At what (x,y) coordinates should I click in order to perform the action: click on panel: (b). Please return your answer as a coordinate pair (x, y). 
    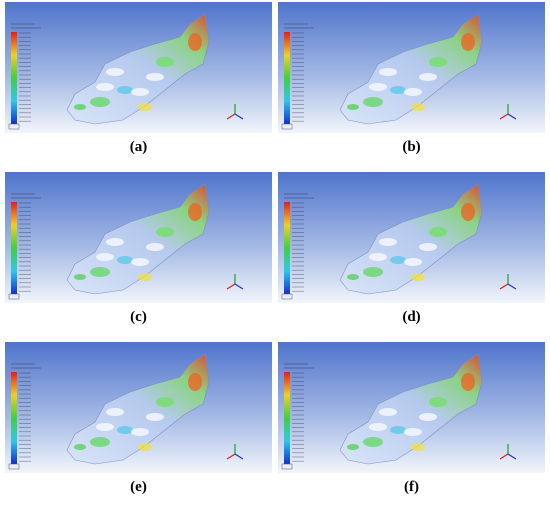
    Looking at the image, I should click on (411, 79).